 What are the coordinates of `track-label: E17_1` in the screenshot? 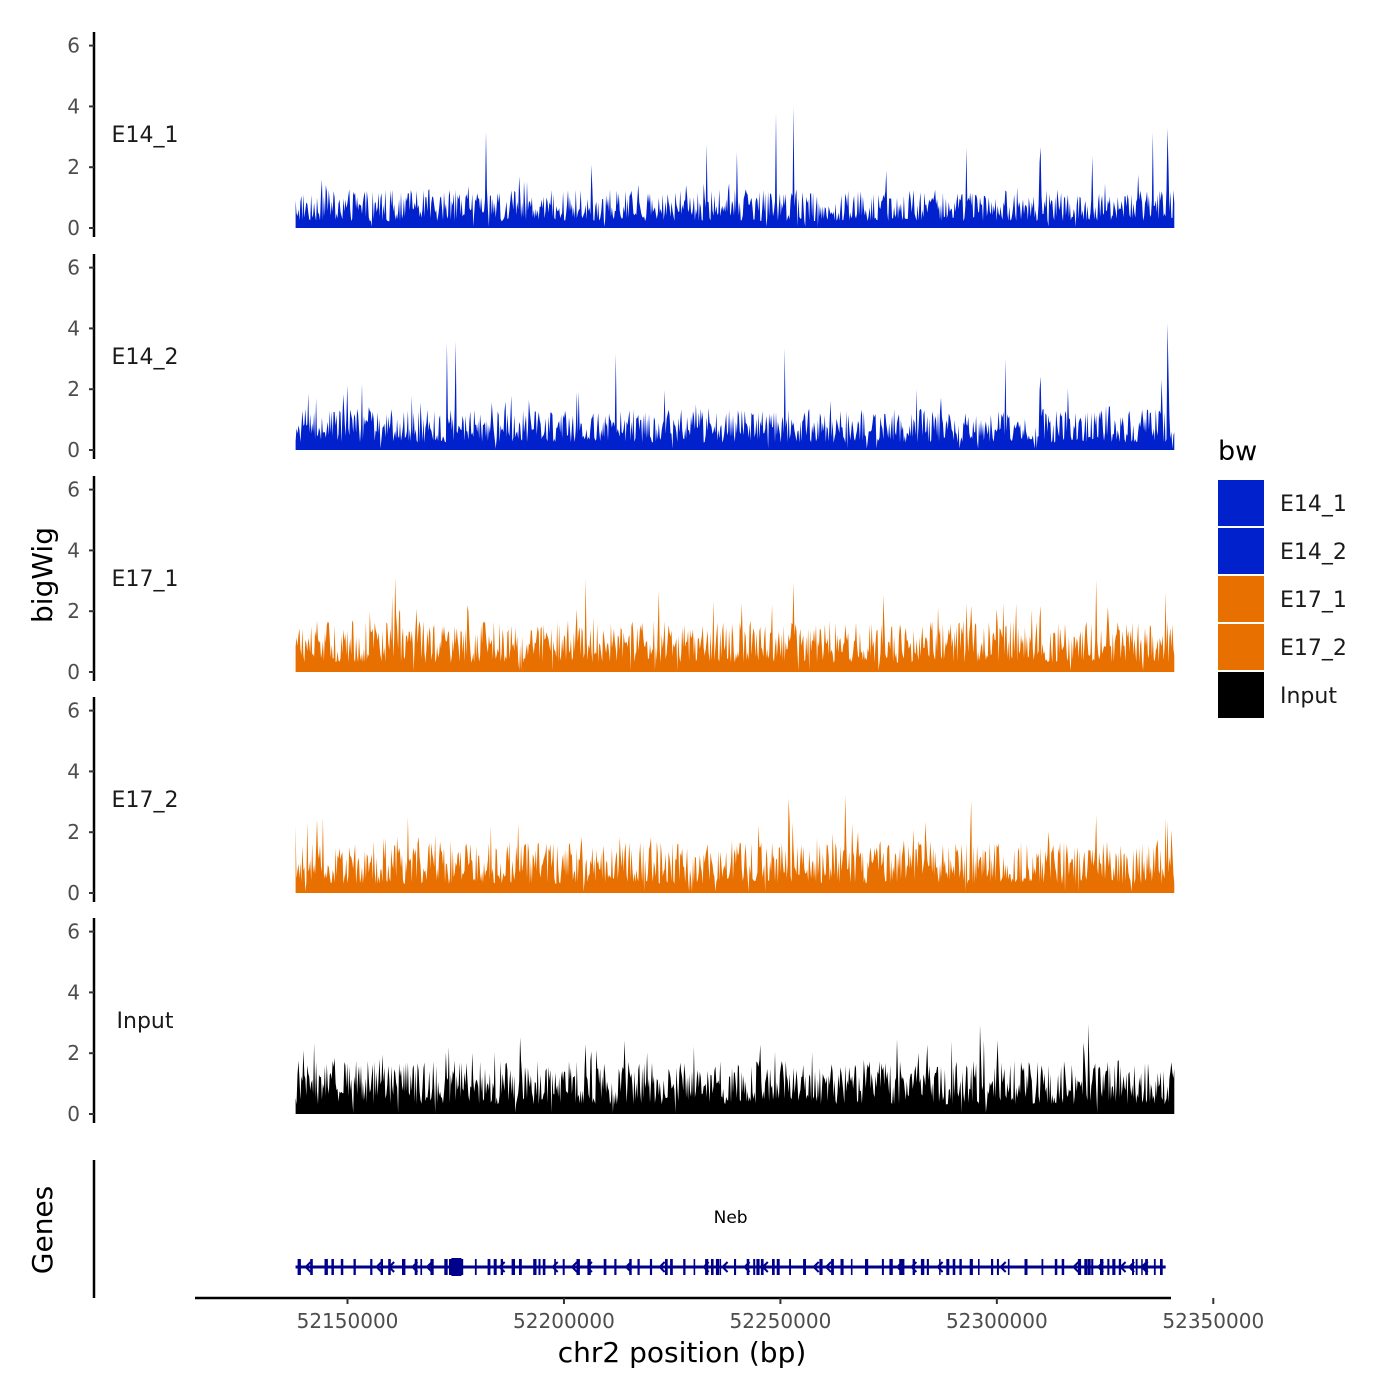 It's located at (145, 579).